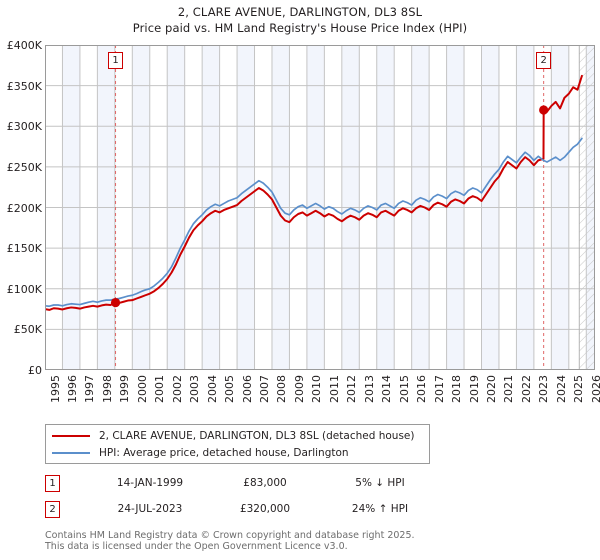  Describe the element at coordinates (282, 389) in the screenshot. I see `x-tick-label: 2008` at that location.